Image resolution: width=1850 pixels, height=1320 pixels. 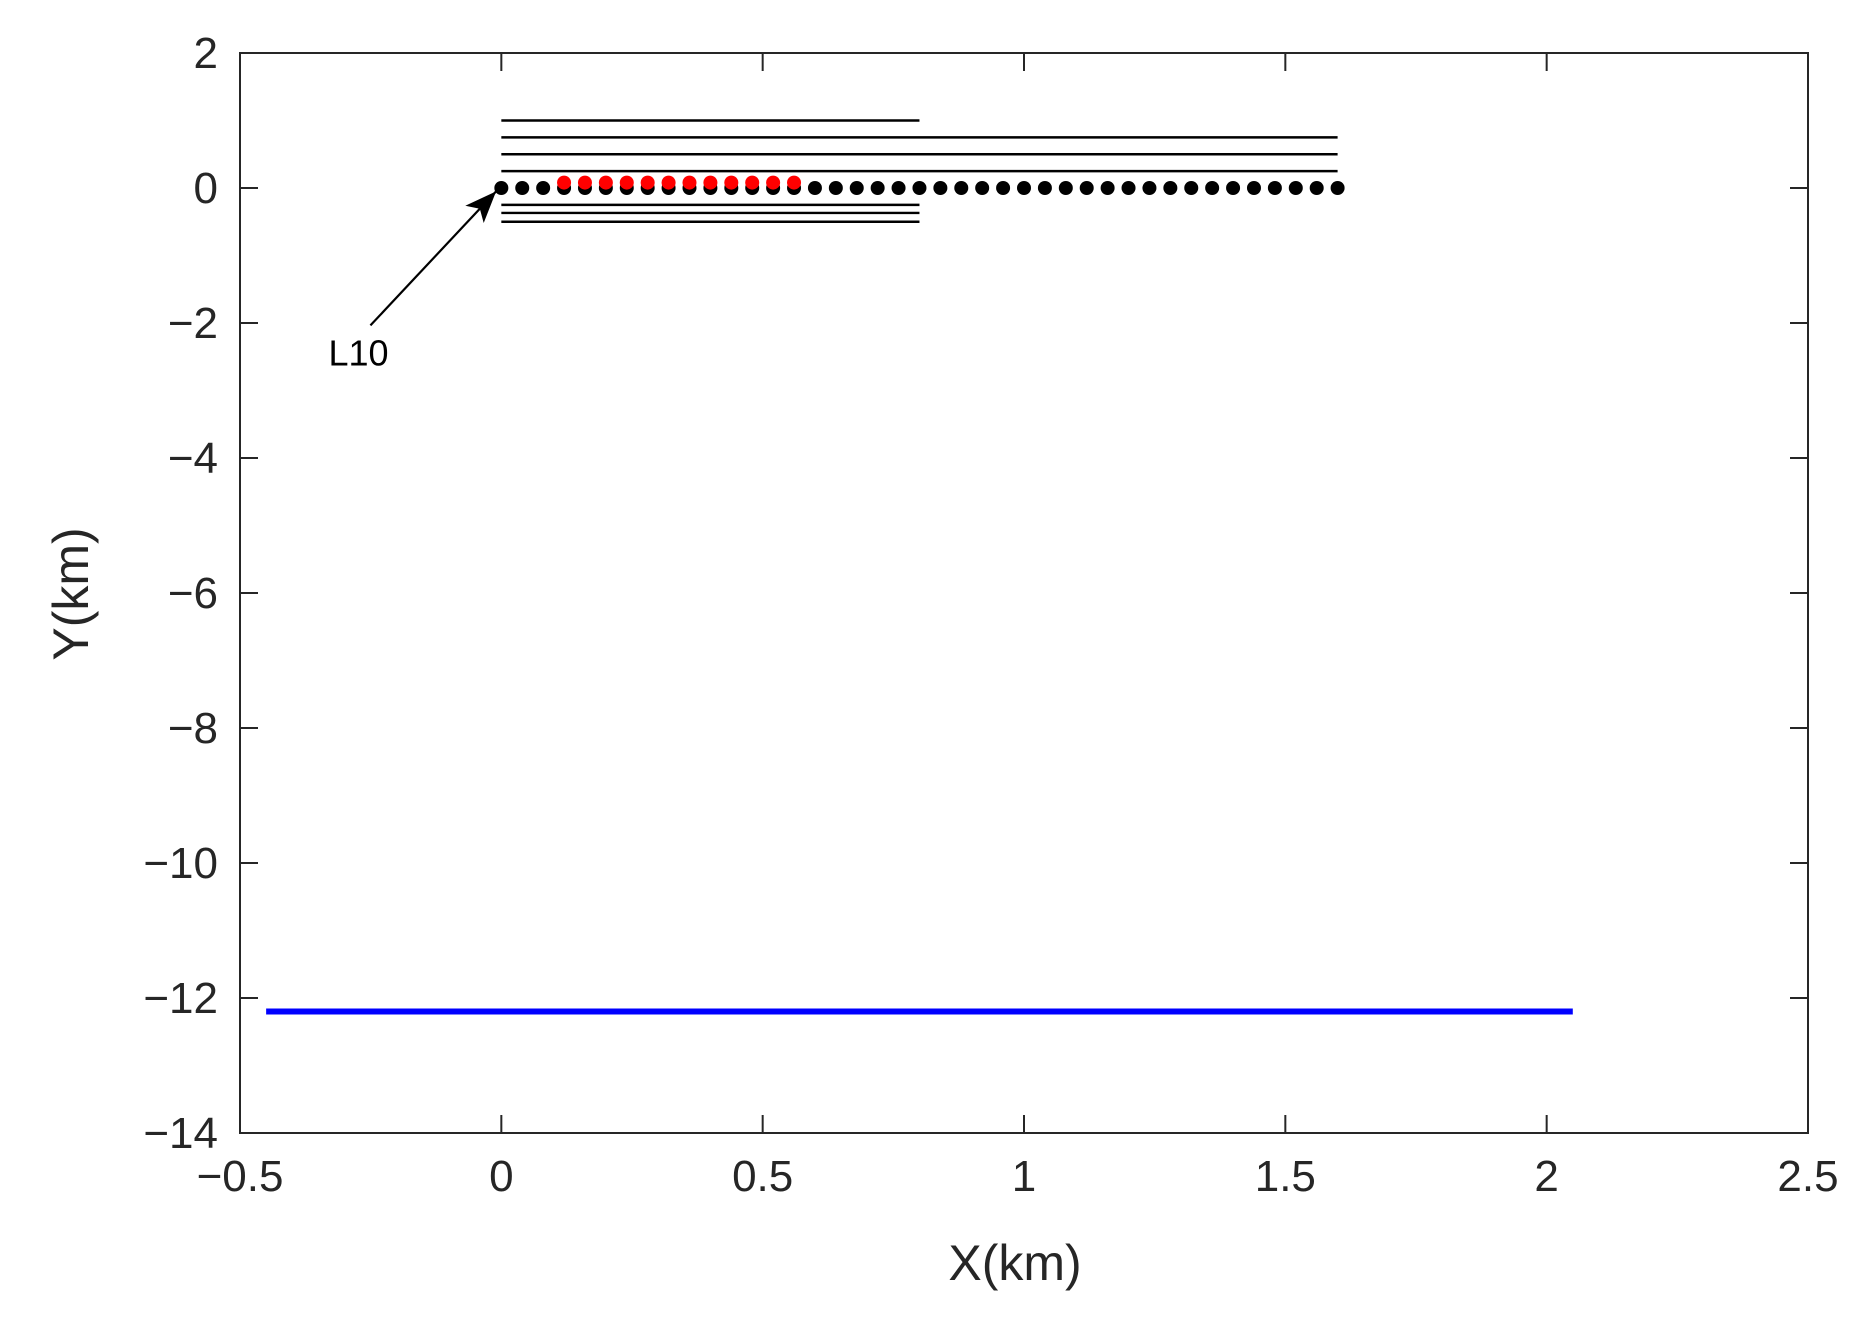 I want to click on y-tick-label-0: 2, so click(x=206, y=53).